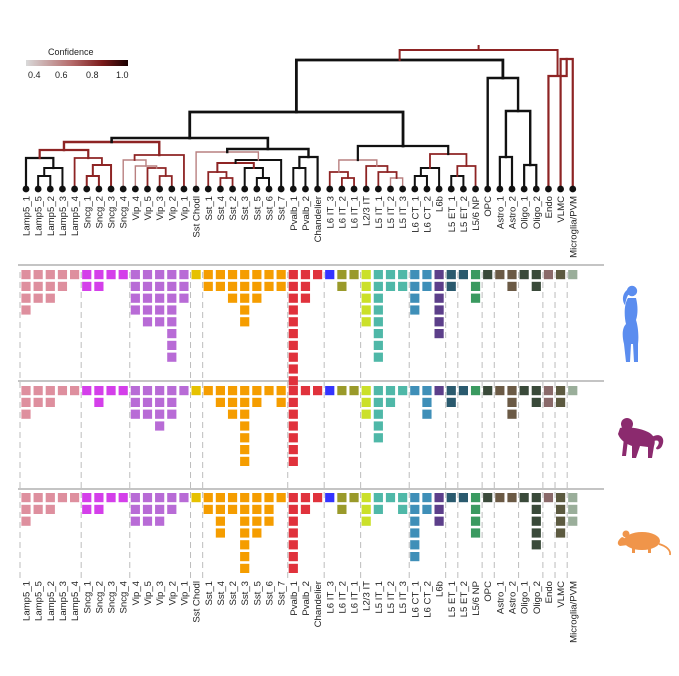 This screenshot has width=679, height=676. What do you see at coordinates (197, 217) in the screenshot?
I see `cell-type-label: Sst Chodl` at bounding box center [197, 217].